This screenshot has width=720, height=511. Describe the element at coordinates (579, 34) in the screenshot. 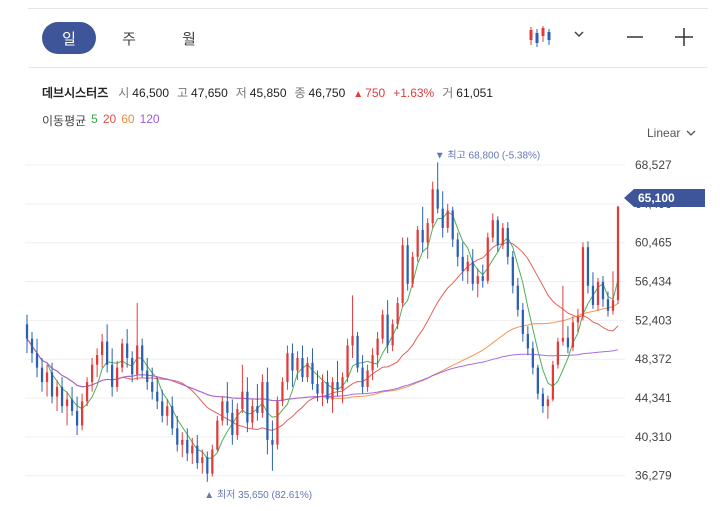

I see `chevron-down-icon` at that location.